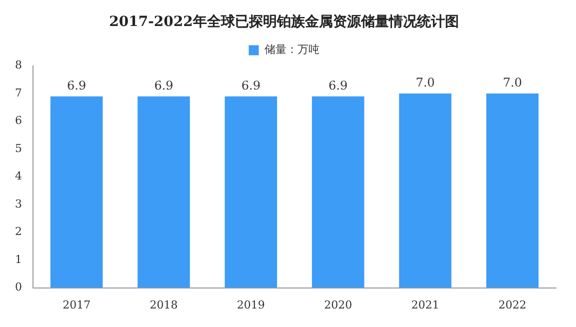 The height and width of the screenshot is (327, 576). Describe the element at coordinates (18, 148) in the screenshot. I see `y-tick-label: 5` at that location.